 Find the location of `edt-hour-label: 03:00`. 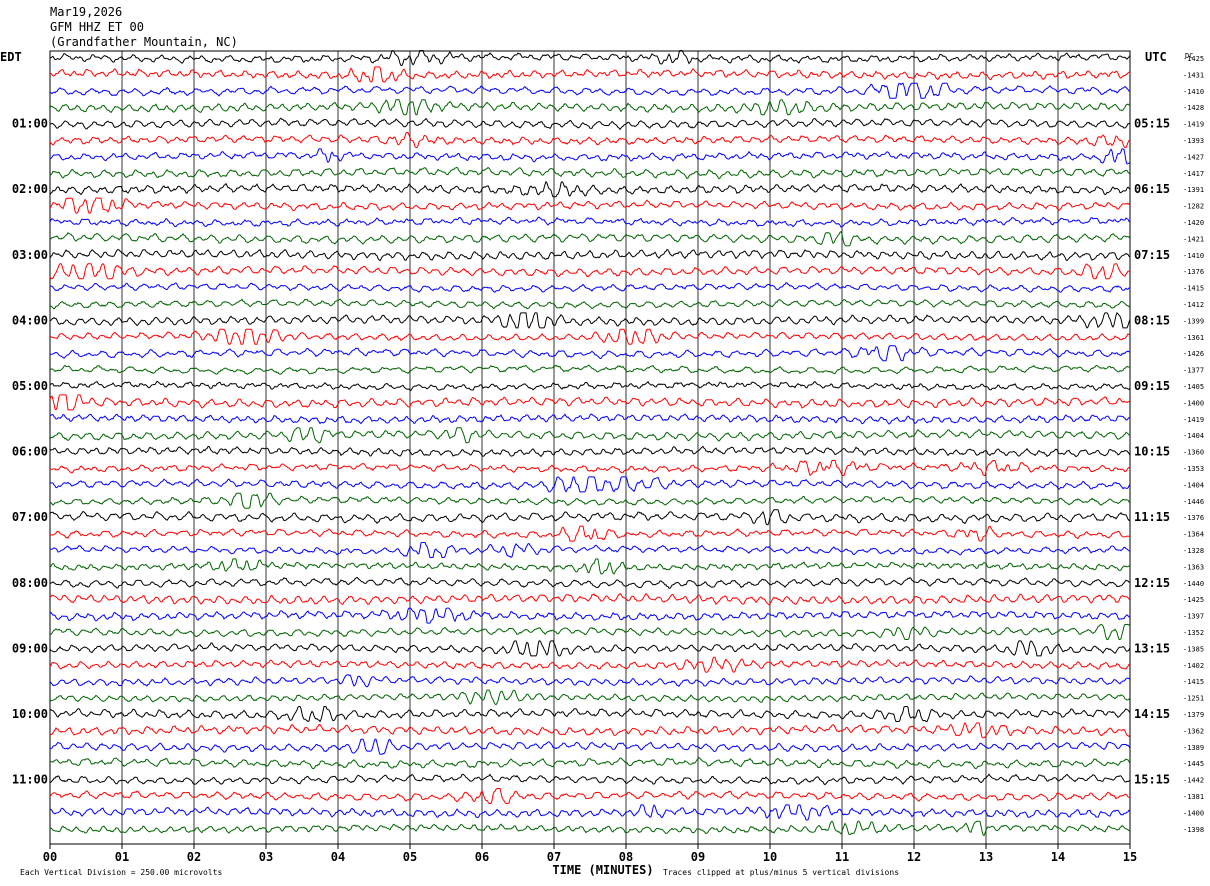

edt-hour-label: 03:00 is located at coordinates (30, 255).